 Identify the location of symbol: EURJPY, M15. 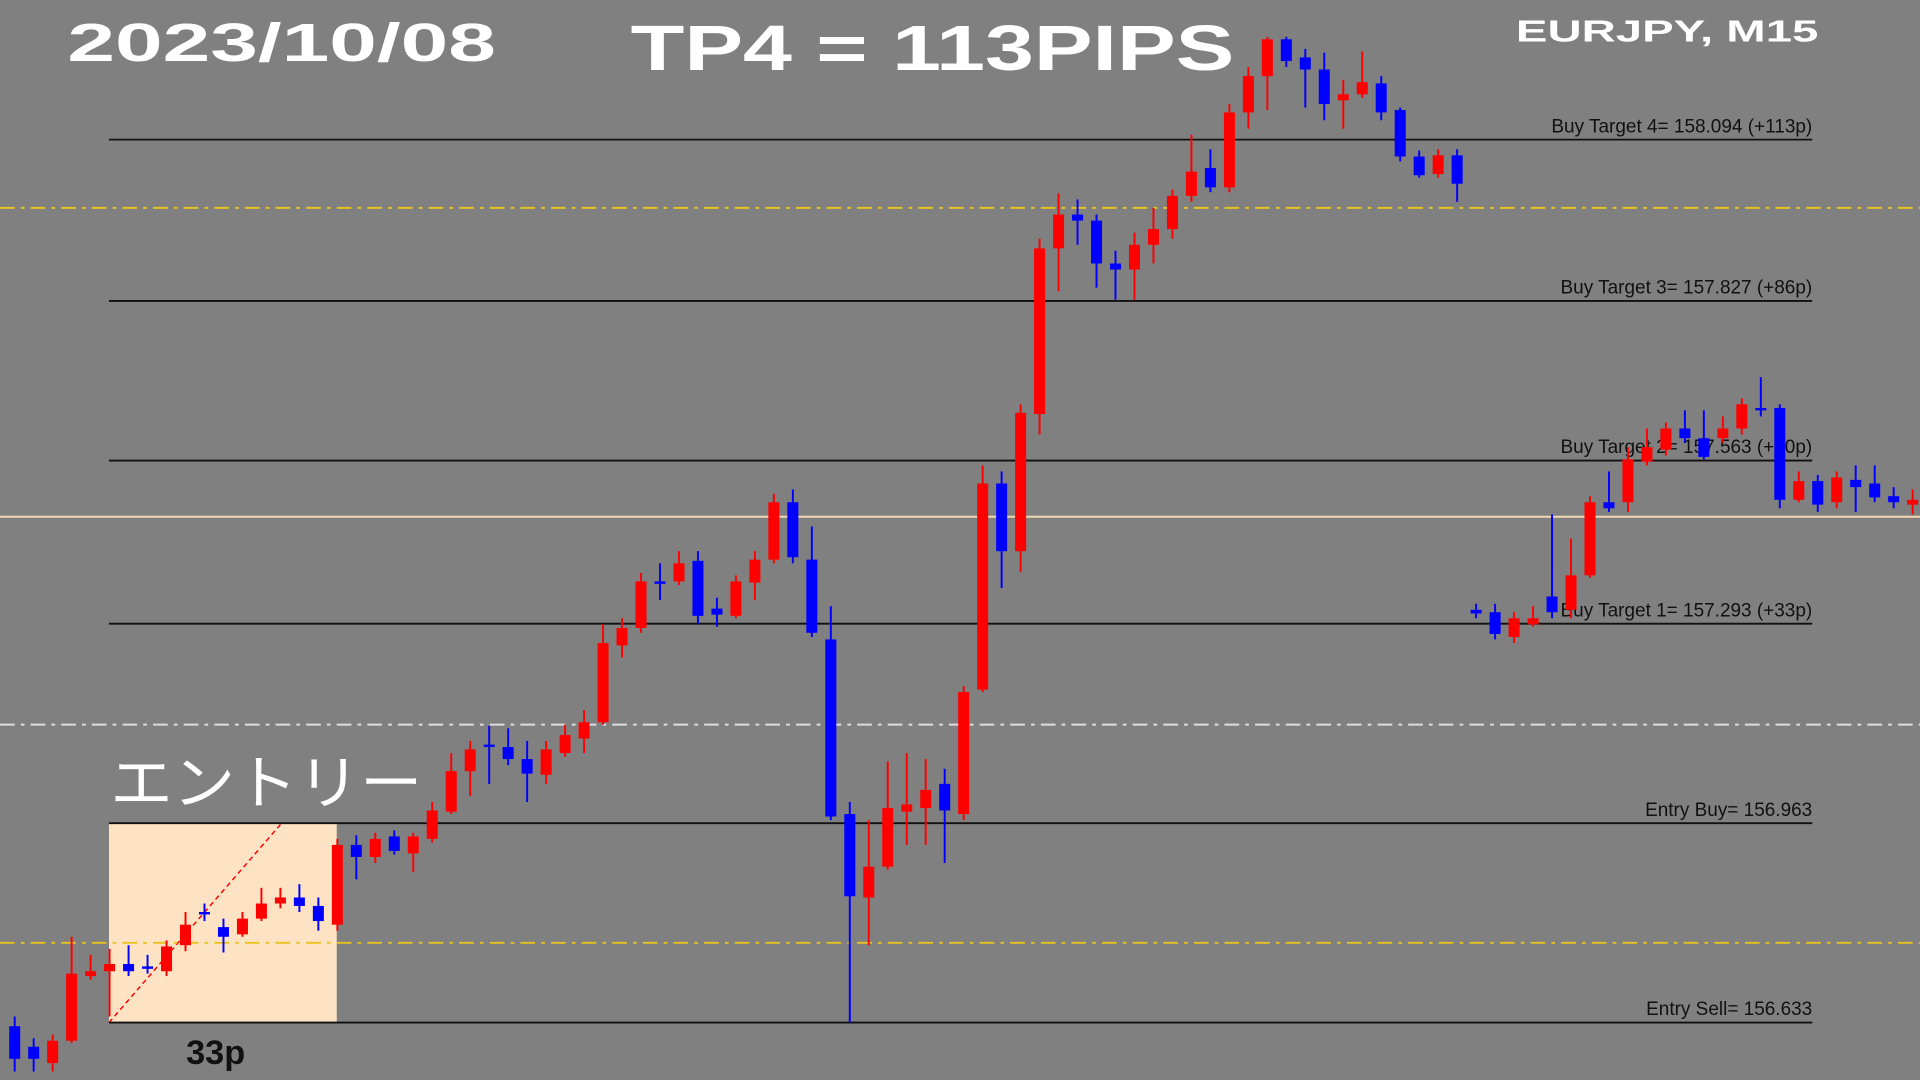
(1667, 32).